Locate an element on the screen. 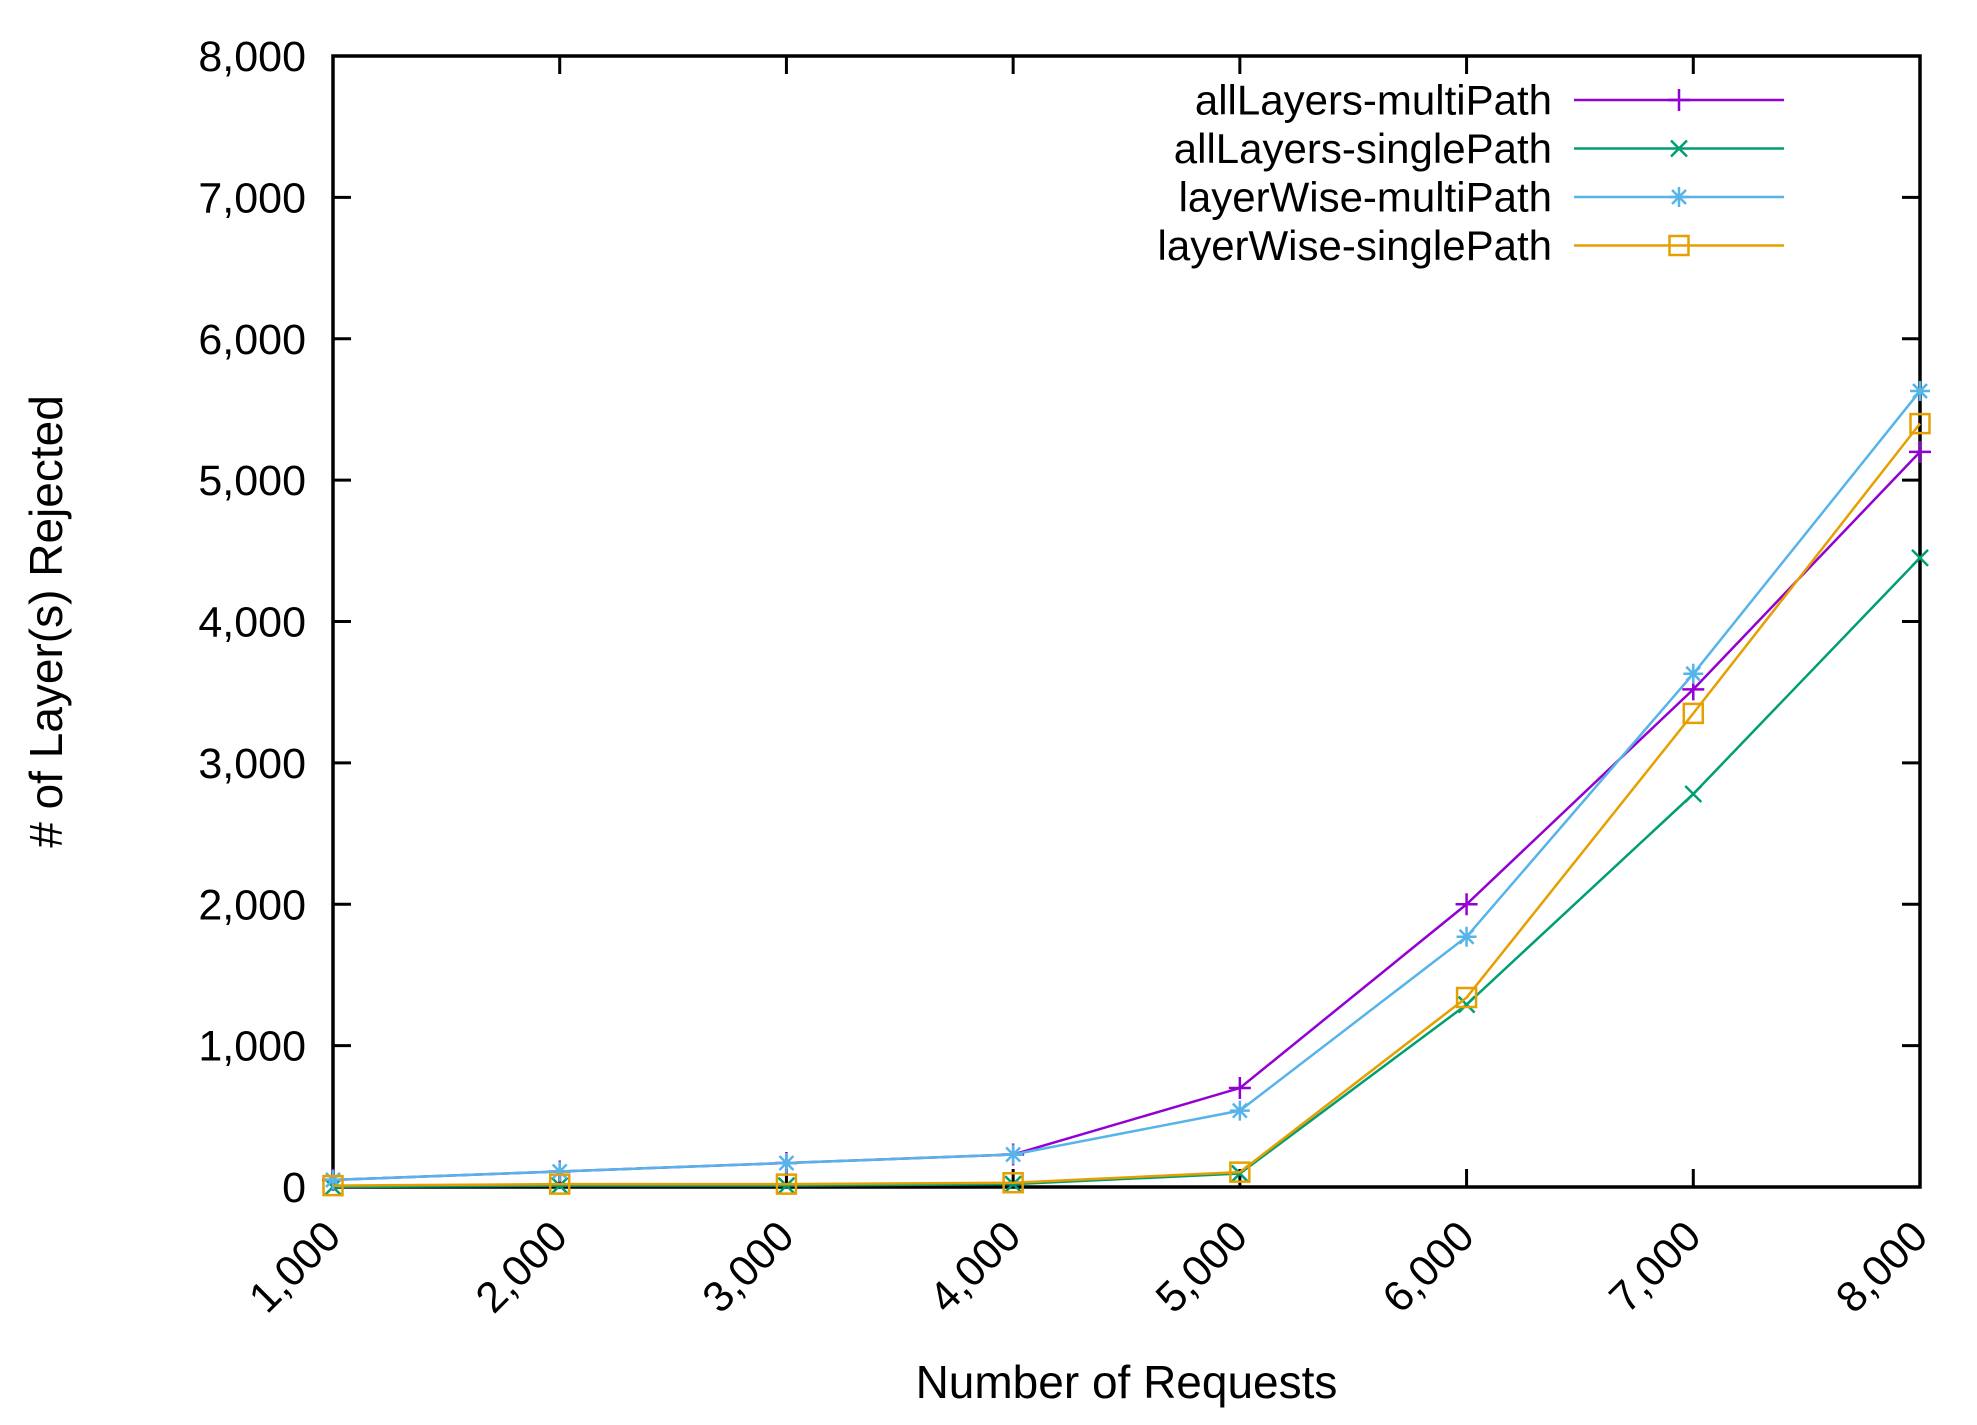 This screenshot has height=1425, width=1977. y-axis-title: # of Layer(s) Rejected is located at coordinates (46, 621).